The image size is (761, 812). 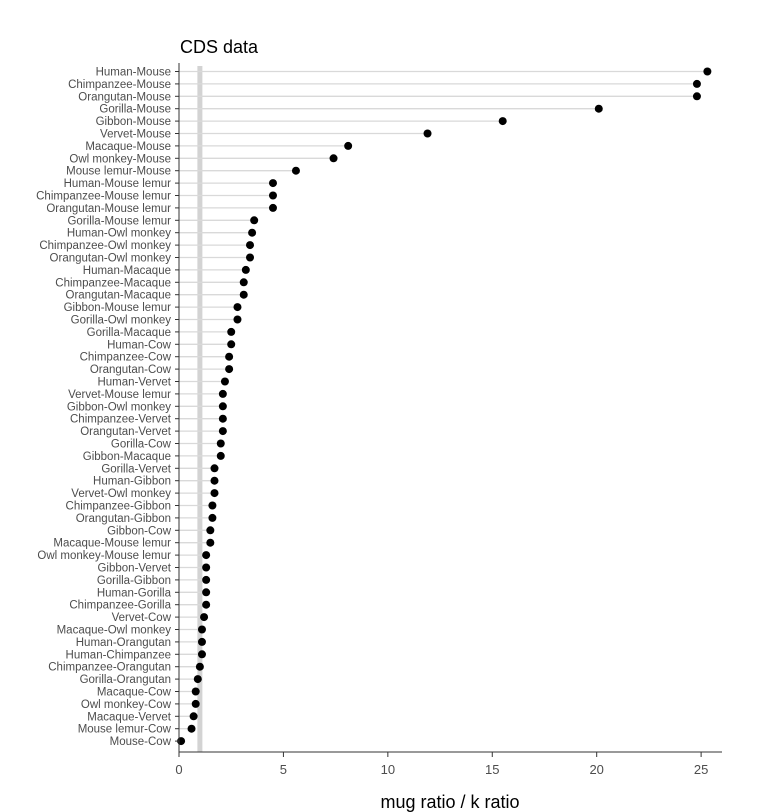 What do you see at coordinates (126, 358) in the screenshot?
I see `y-tick-label: Chimpanzee-Cow` at bounding box center [126, 358].